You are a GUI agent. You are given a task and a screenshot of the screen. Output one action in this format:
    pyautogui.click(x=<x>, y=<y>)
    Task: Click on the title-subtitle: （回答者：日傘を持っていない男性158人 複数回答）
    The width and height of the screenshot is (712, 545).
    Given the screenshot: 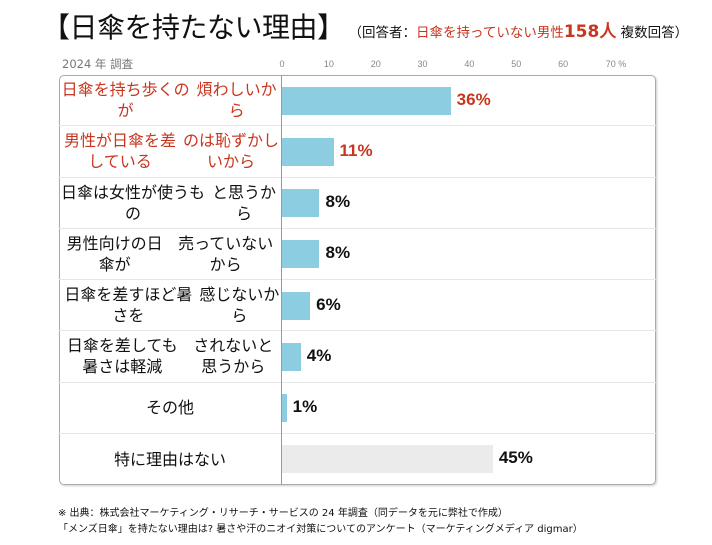 What is the action you would take?
    pyautogui.click(x=519, y=29)
    